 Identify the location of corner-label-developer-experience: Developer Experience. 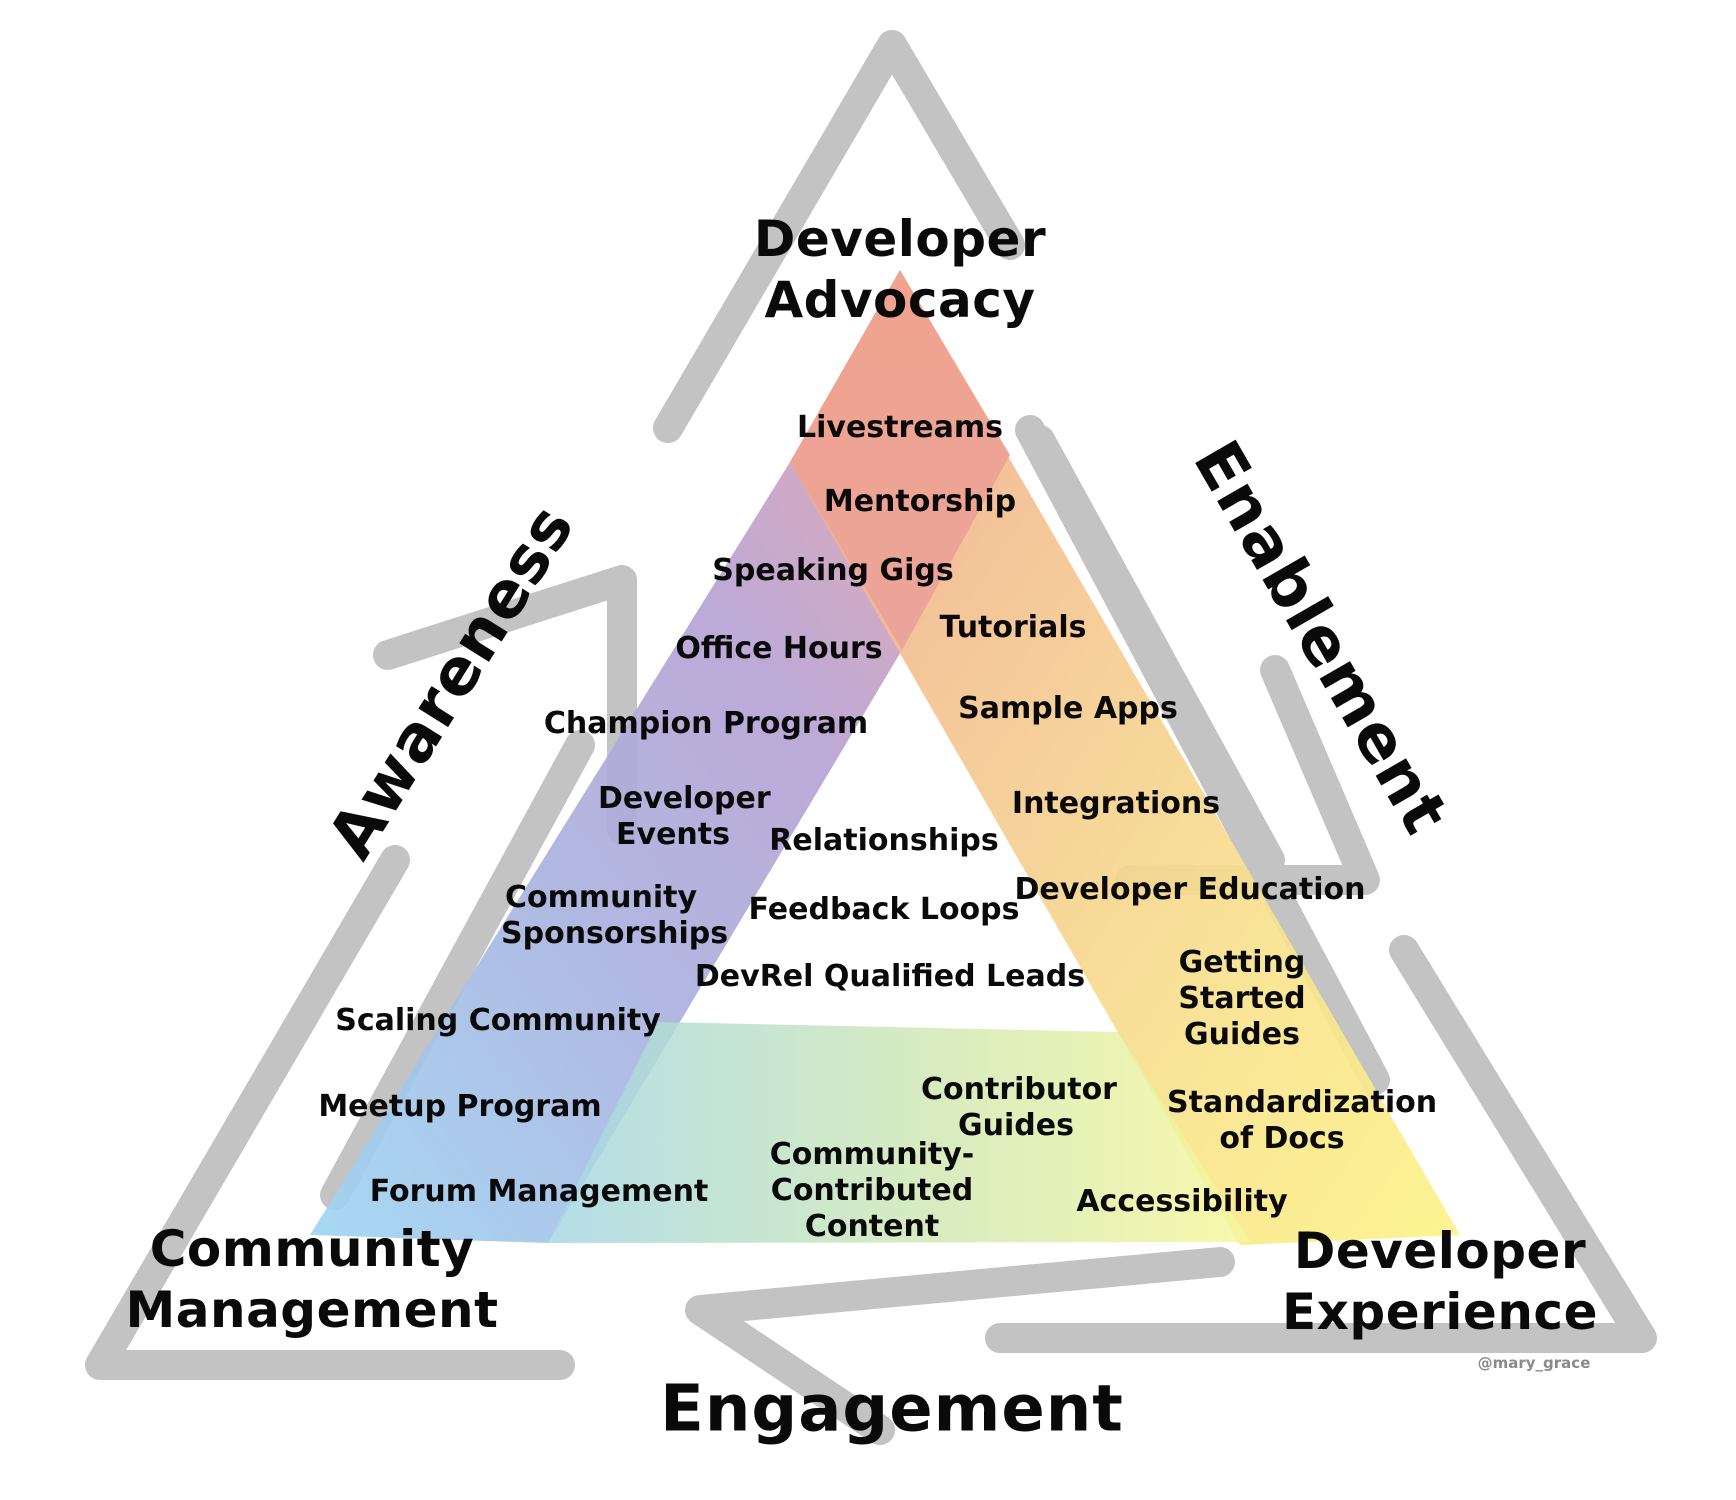
(1440, 1282).